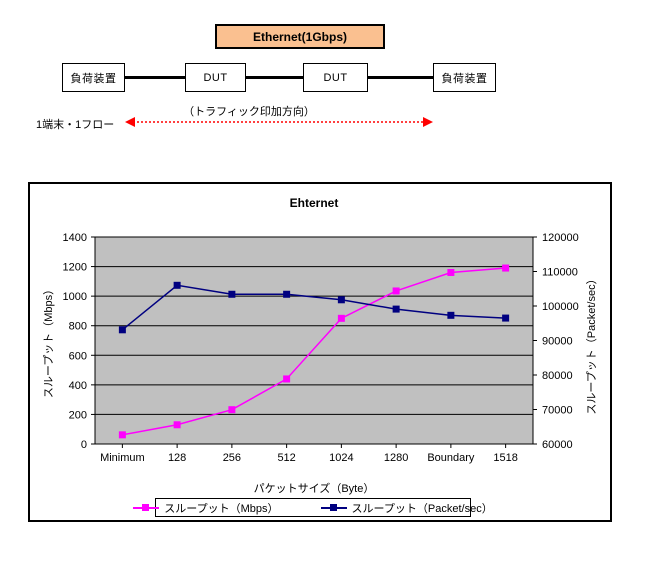 This screenshot has width=650, height=561. Describe the element at coordinates (396, 458) in the screenshot. I see `x-axis-tick-label: 1280` at that location.